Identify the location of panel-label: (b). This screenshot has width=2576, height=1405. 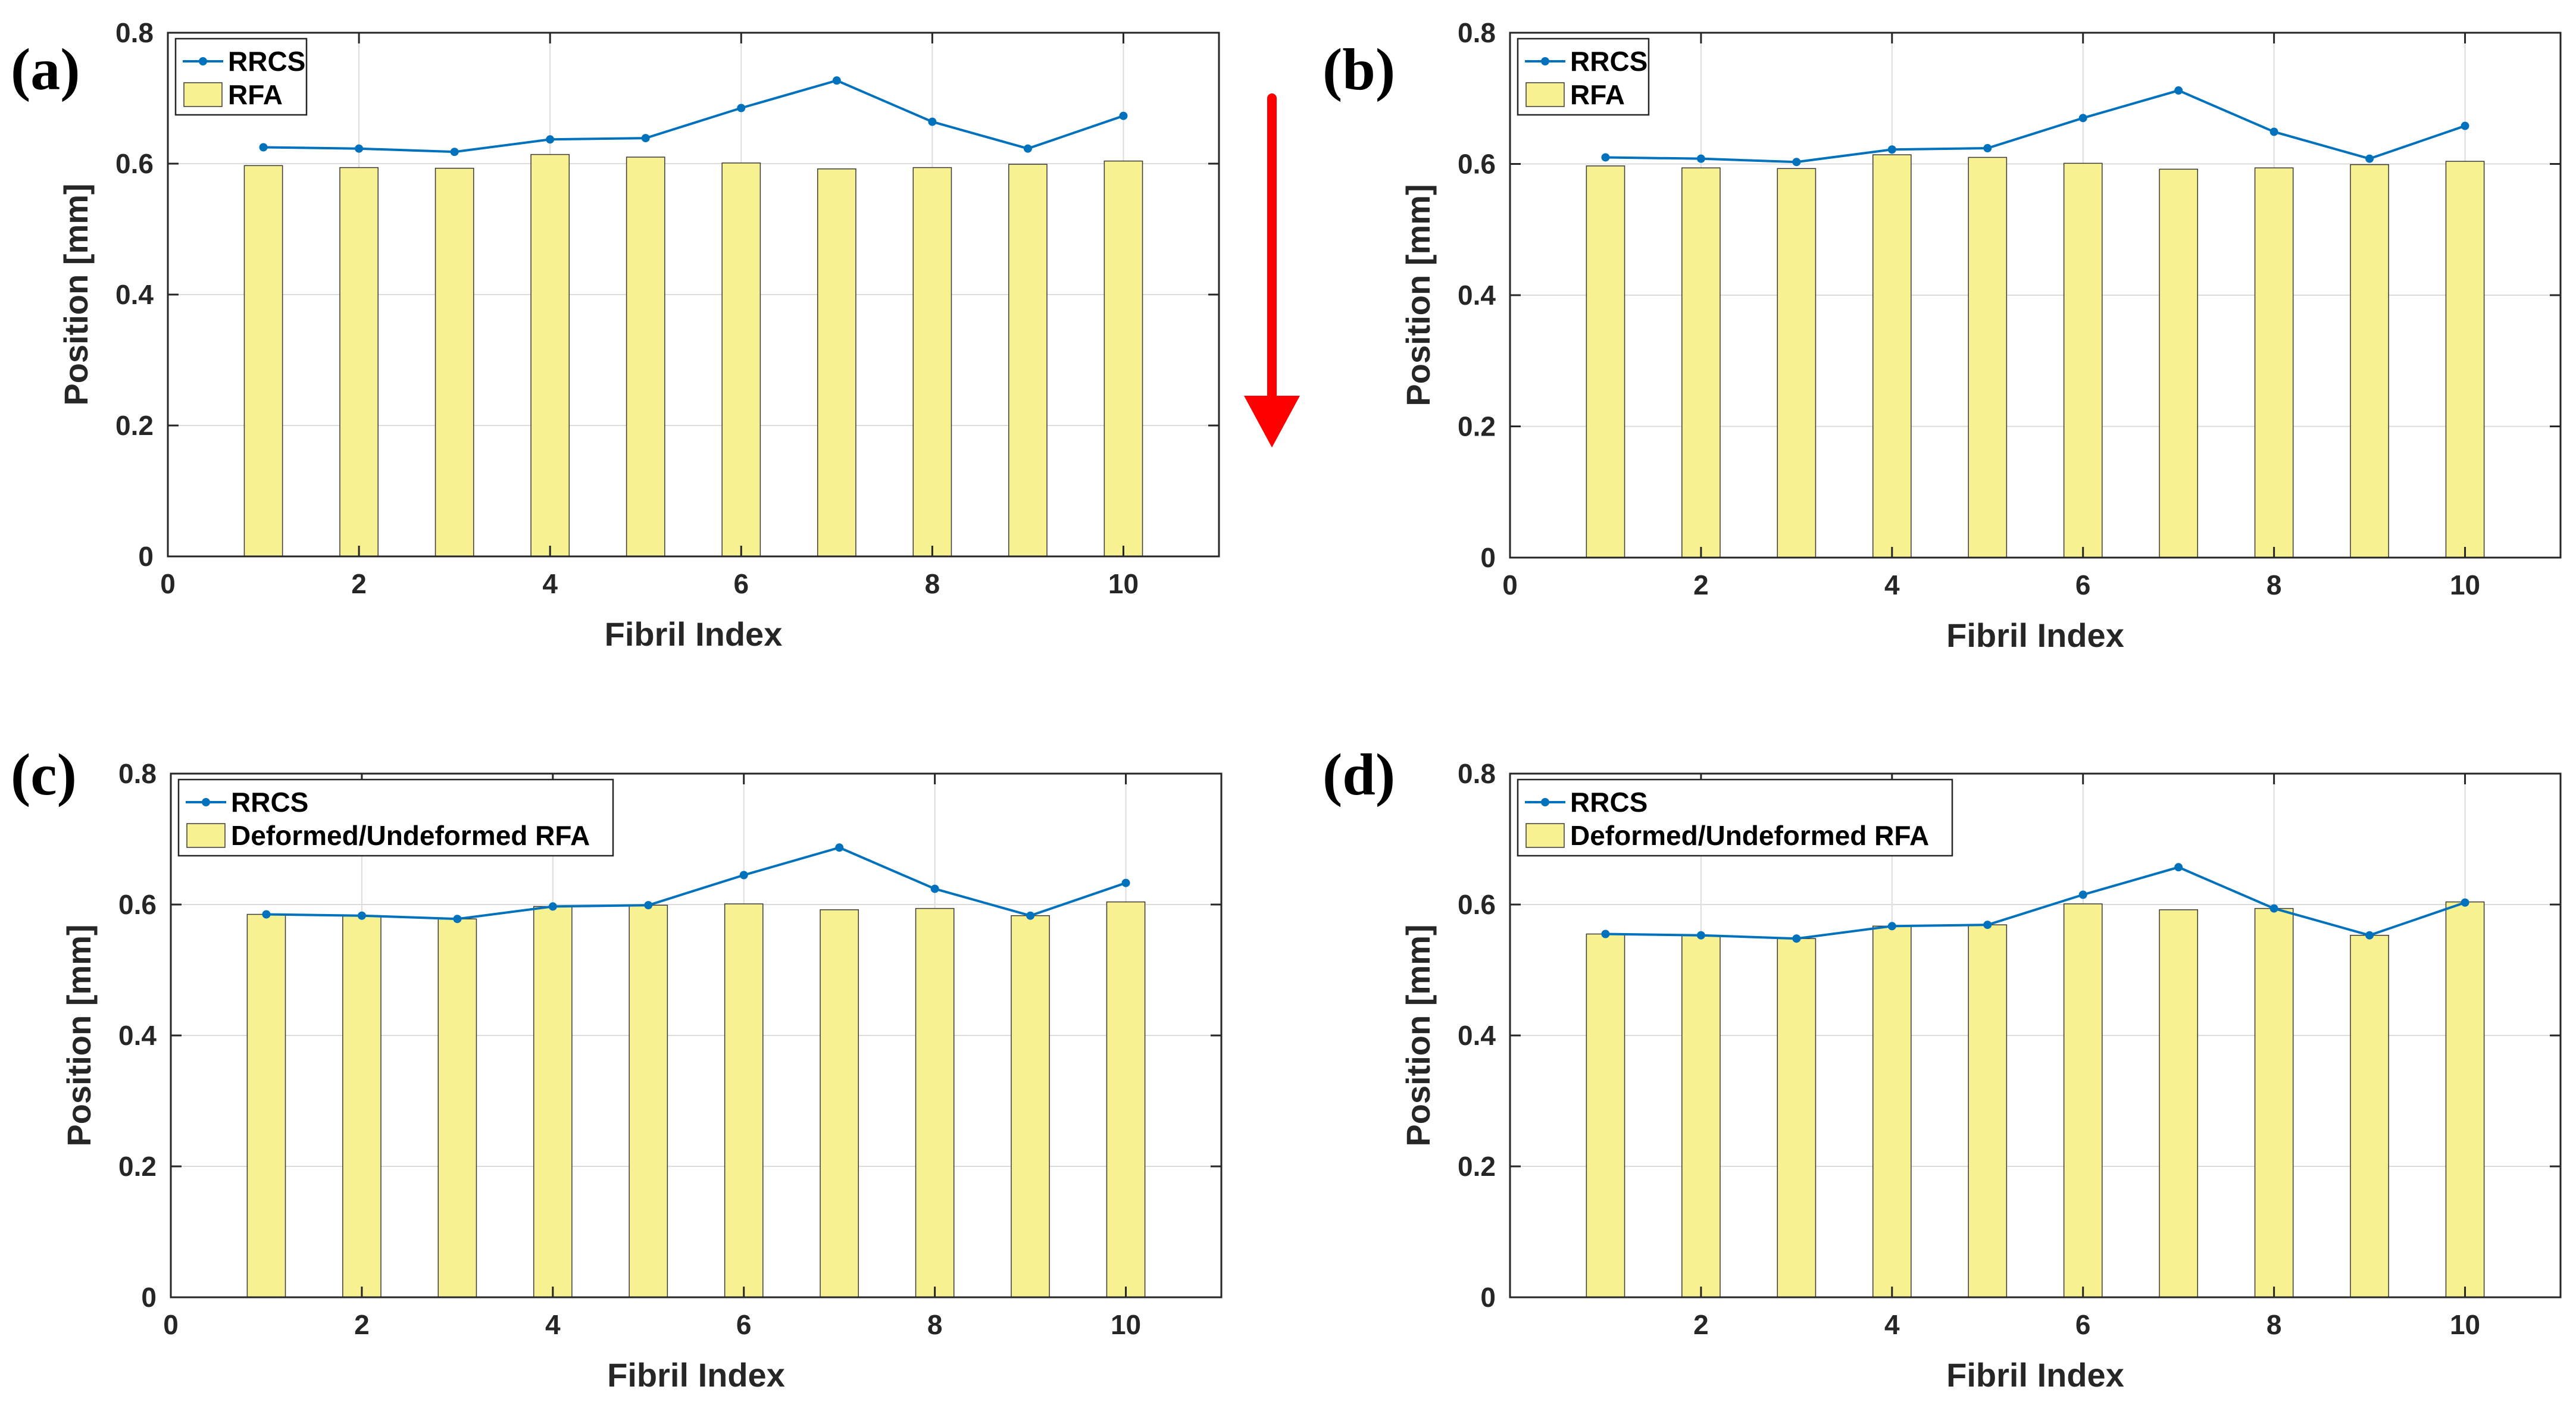
(1359, 69).